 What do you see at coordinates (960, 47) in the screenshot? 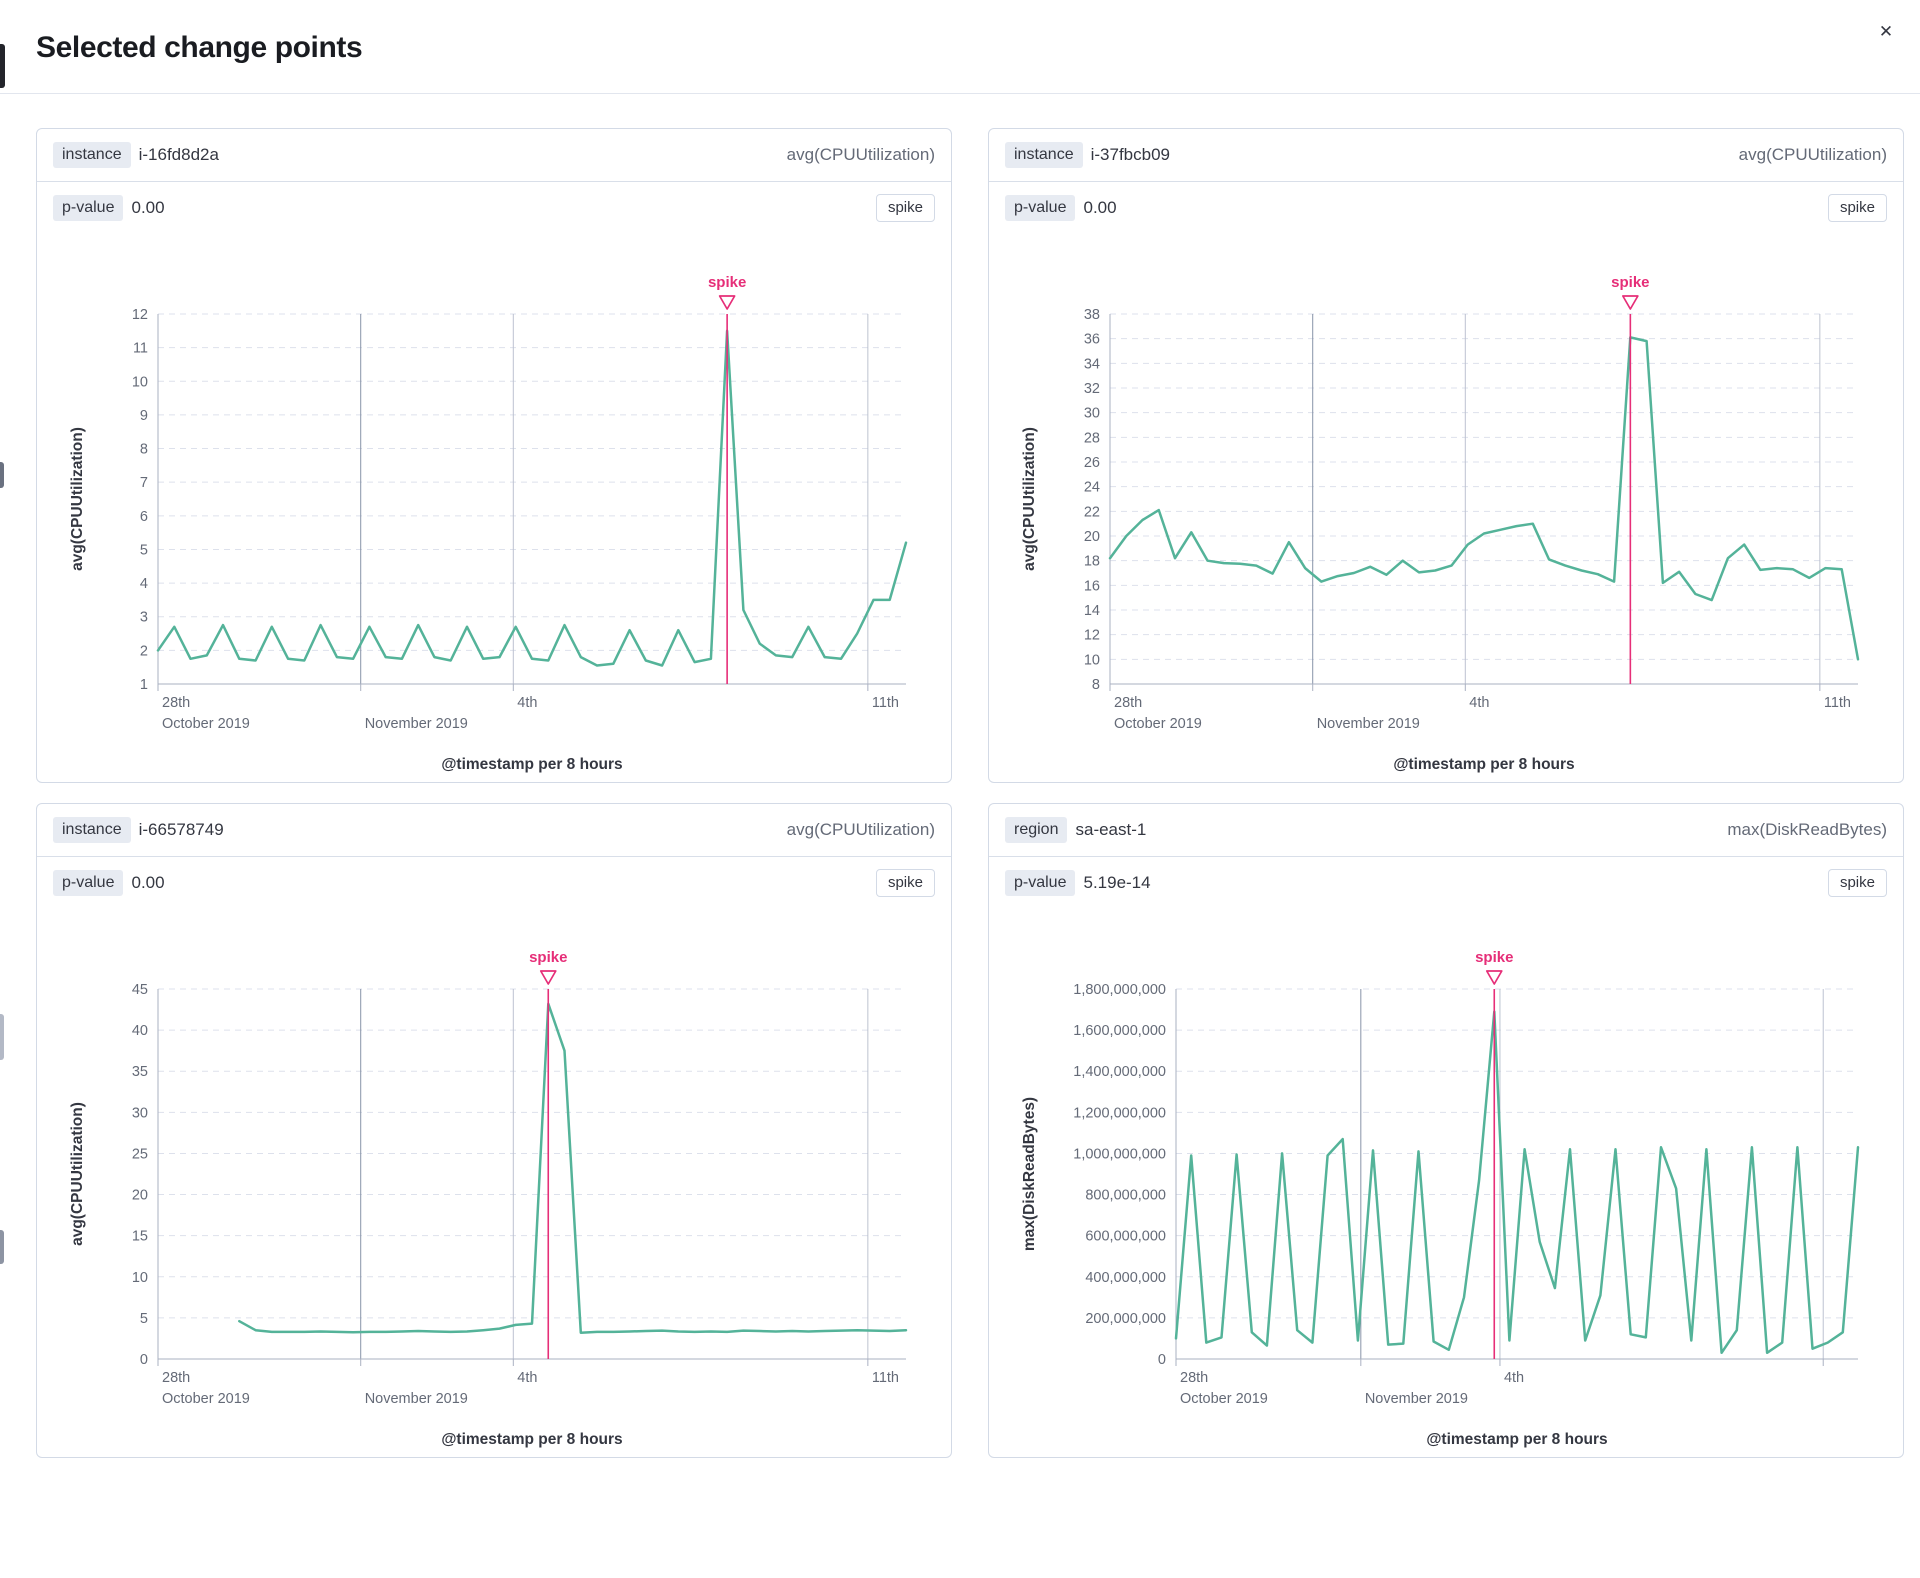
I see `modal-header: Selected change points ✕` at bounding box center [960, 47].